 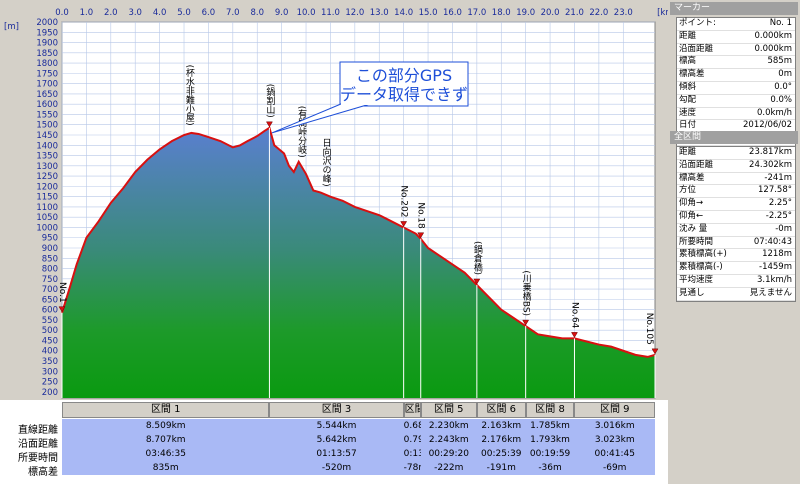 I want to click on callout-text-2: データ取得できず, so click(x=404, y=94).